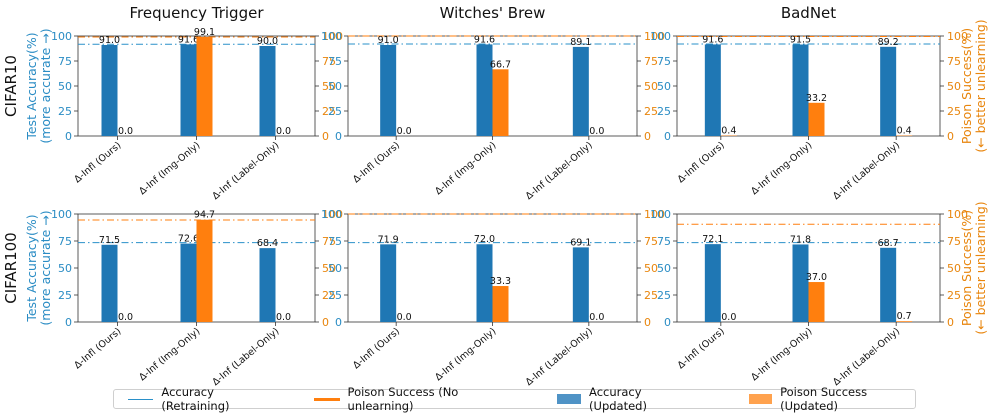  Describe the element at coordinates (596, 131) in the screenshot. I see `p2-bar-poison-label: 0.0` at that location.